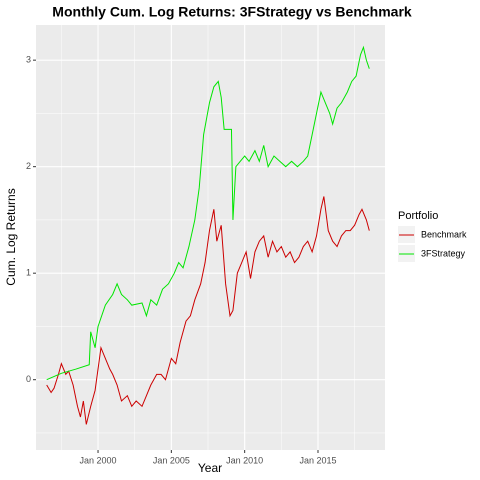 The image size is (480, 480). What do you see at coordinates (244, 460) in the screenshot?
I see `x-tick-label: Jan 2010` at bounding box center [244, 460].